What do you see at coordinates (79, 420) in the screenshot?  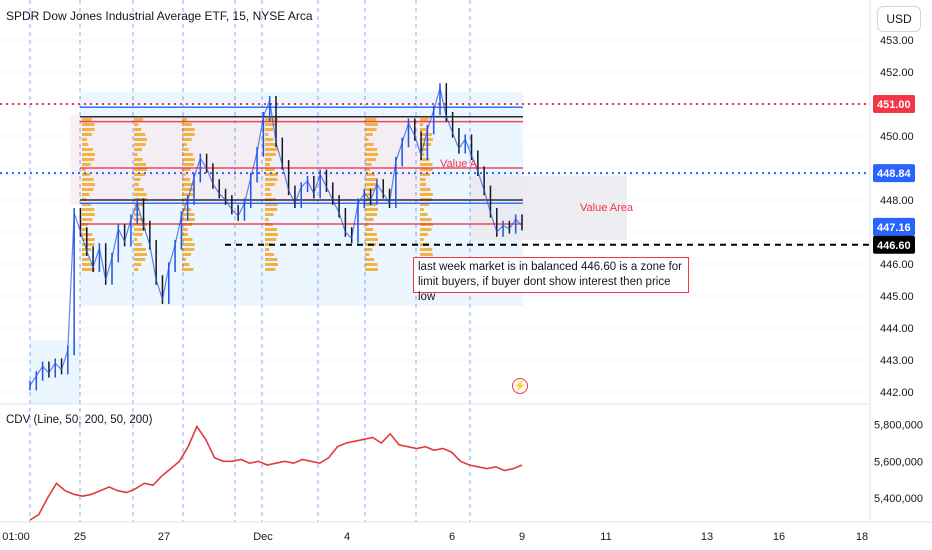 I see `indicator-label: CDV (Line, 50, 200, 50, 200)` at bounding box center [79, 420].